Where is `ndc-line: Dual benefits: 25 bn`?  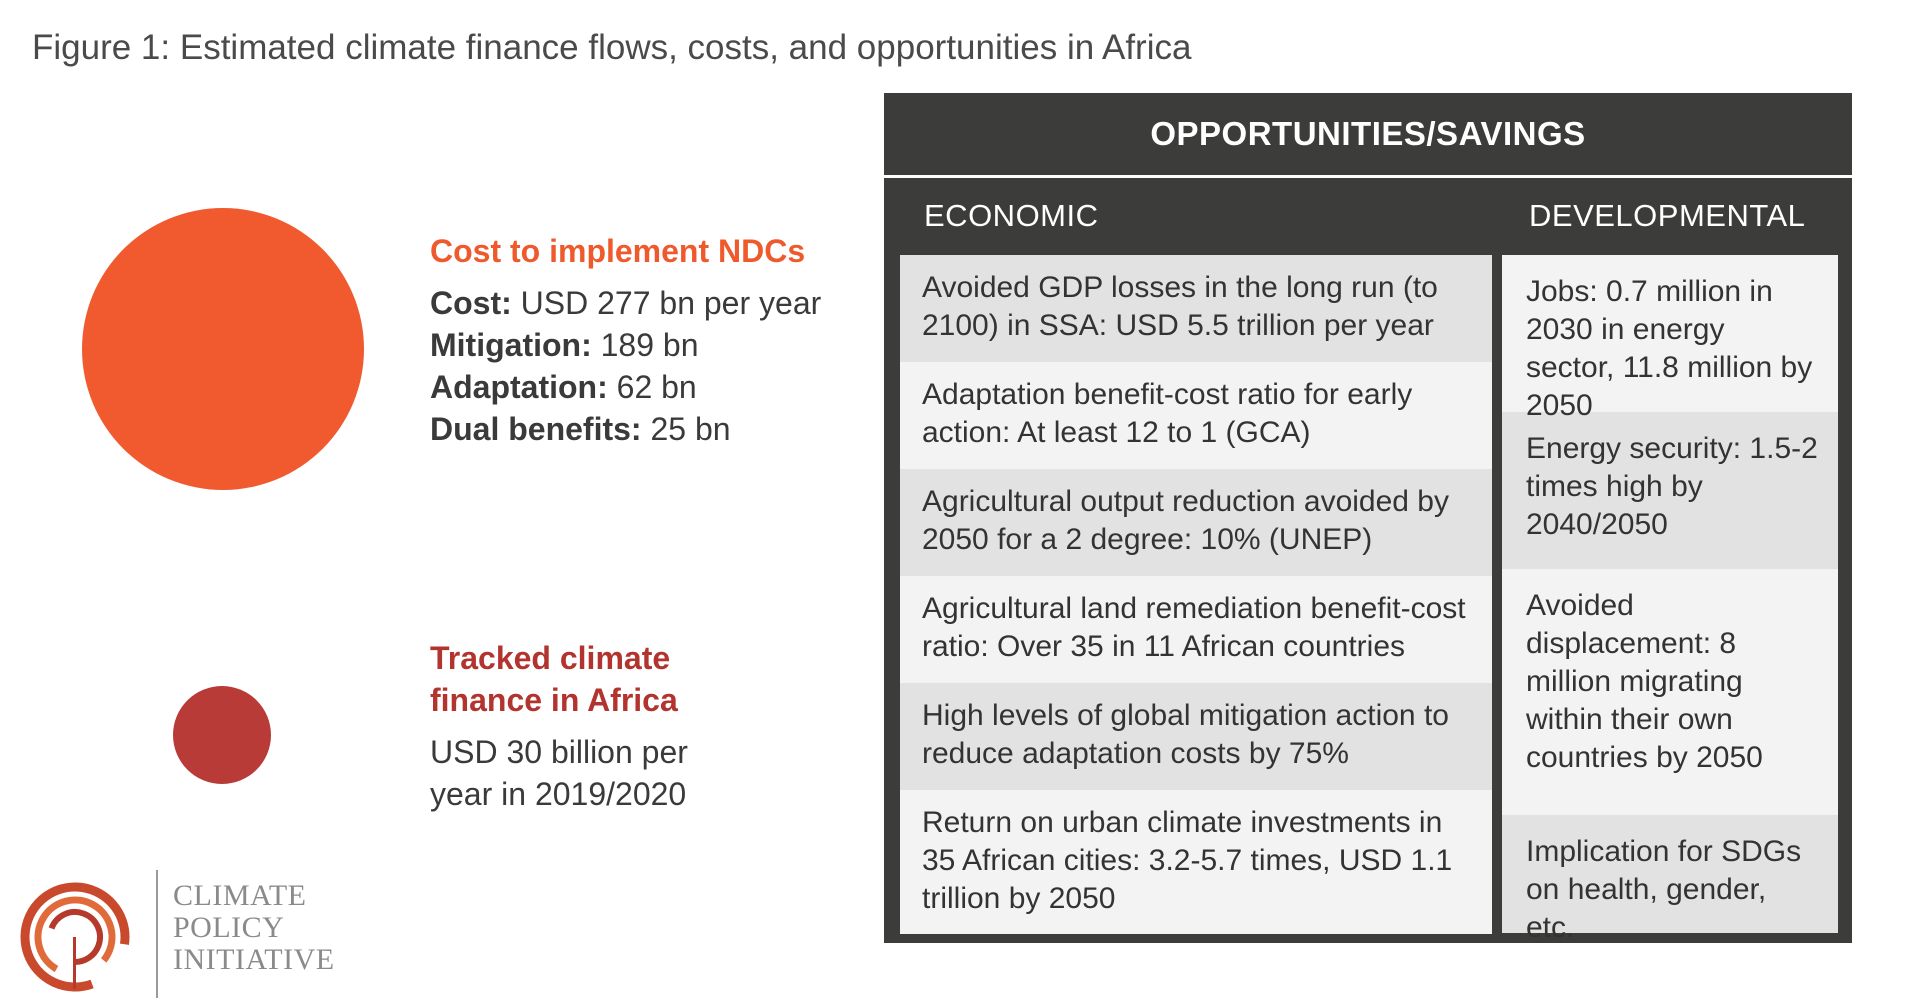 ndc-line: Dual benefits: 25 bn is located at coordinates (640, 429).